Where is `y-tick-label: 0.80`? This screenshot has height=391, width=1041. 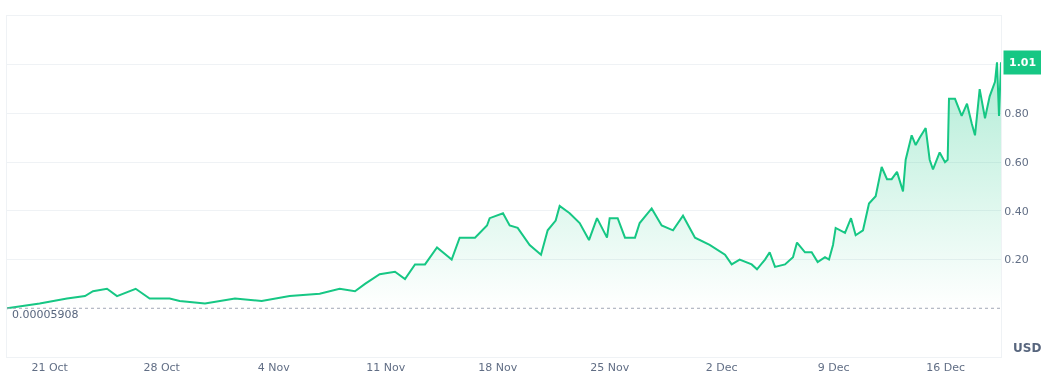
y-tick-label: 0.80 is located at coordinates (1016, 114).